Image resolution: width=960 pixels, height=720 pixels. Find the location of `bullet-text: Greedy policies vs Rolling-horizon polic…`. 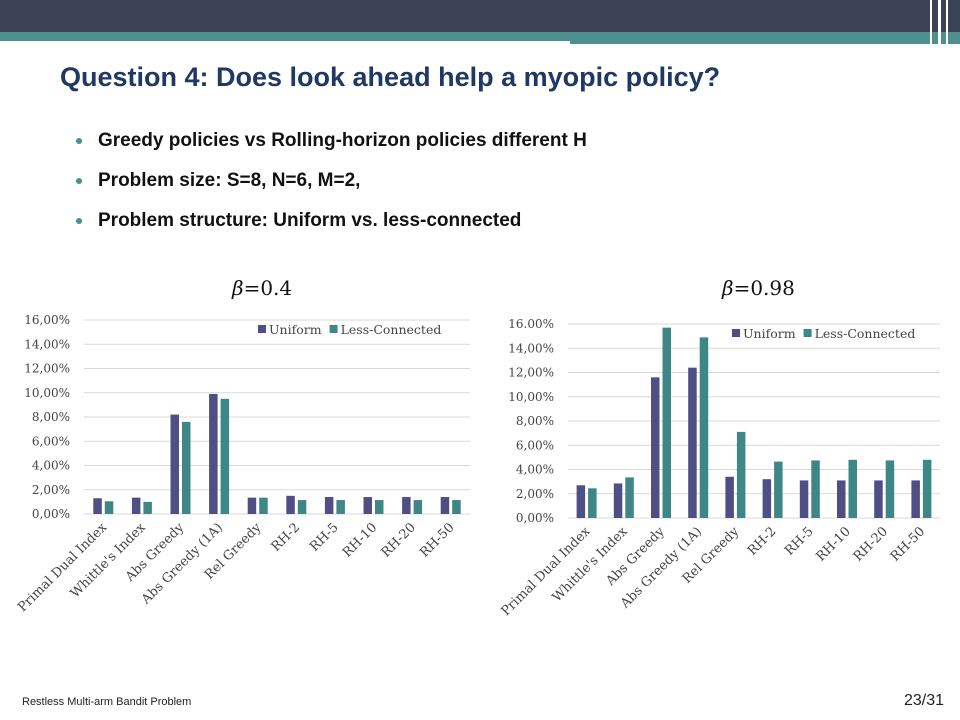

bullet-text: Greedy policies vs Rolling-horizon polic… is located at coordinates (342, 140).